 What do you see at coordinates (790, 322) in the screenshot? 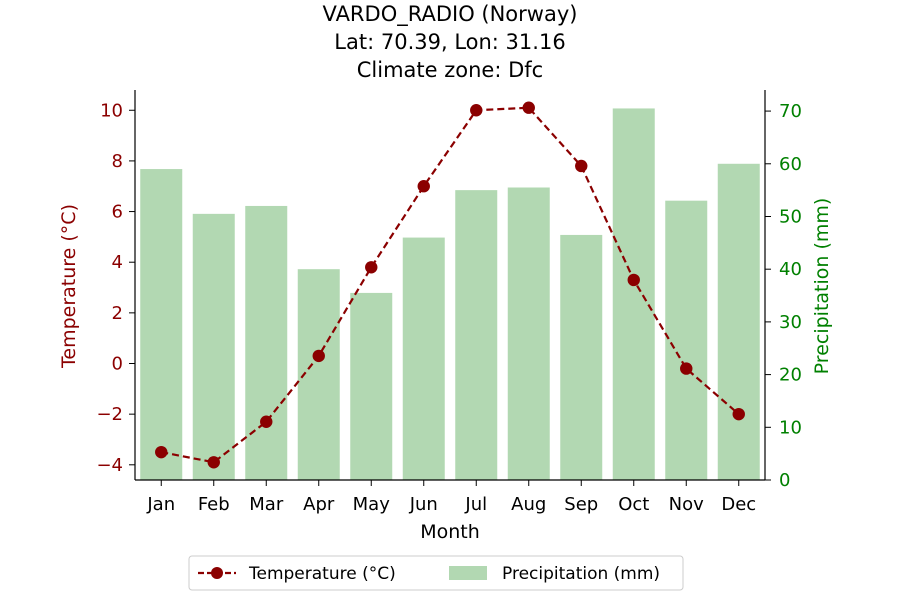
I see `right-tick-label: 30` at bounding box center [790, 322].